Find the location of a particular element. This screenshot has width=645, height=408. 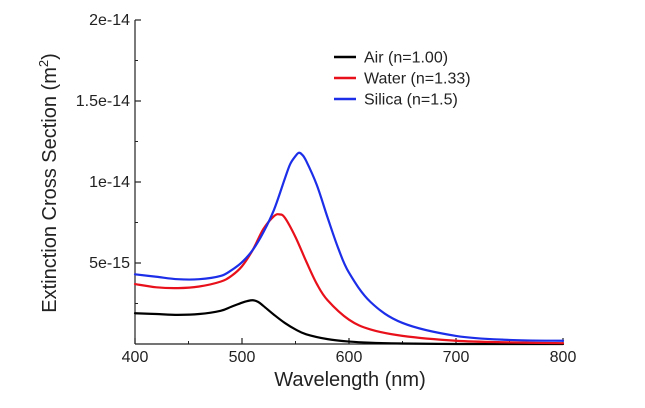

x-tick-label: 800 is located at coordinates (563, 357).